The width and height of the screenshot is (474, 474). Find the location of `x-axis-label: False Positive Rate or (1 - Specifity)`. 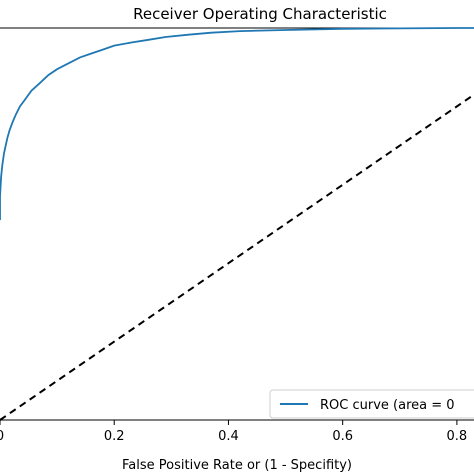

x-axis-label: False Positive Rate or (1 - Specifity) is located at coordinates (237, 465).